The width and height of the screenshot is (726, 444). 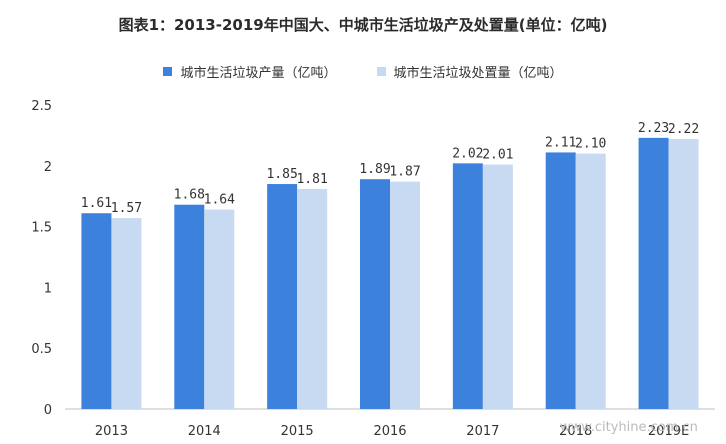 I want to click on data-label-production: 2.23, so click(x=653, y=128).